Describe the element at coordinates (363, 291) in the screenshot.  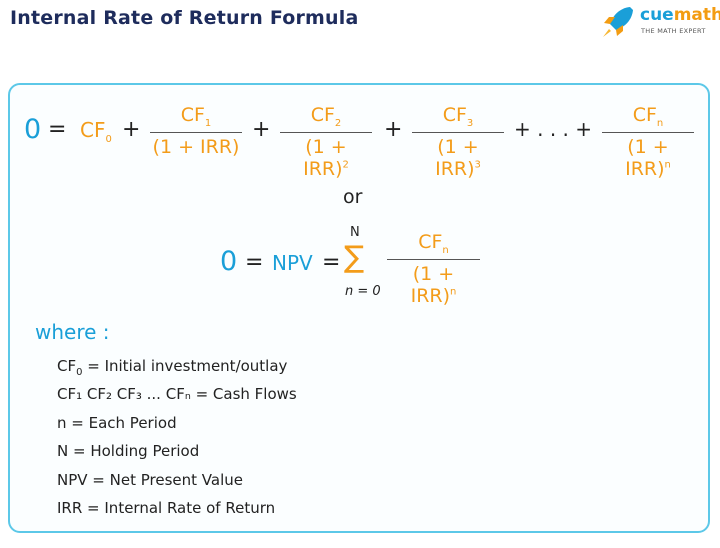
I see `sum-lower: n = 0` at that location.